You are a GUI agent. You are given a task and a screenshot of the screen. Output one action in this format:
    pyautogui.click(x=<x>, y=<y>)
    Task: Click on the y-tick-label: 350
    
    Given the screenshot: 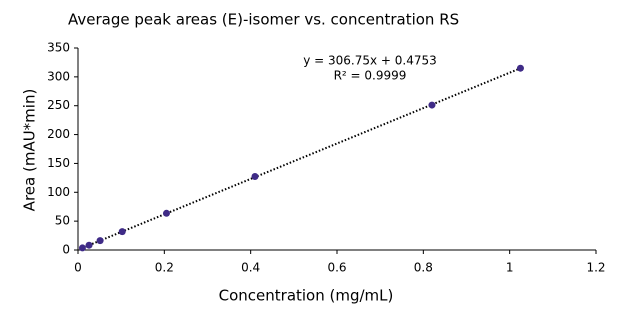 What is the action you would take?
    pyautogui.click(x=58, y=48)
    